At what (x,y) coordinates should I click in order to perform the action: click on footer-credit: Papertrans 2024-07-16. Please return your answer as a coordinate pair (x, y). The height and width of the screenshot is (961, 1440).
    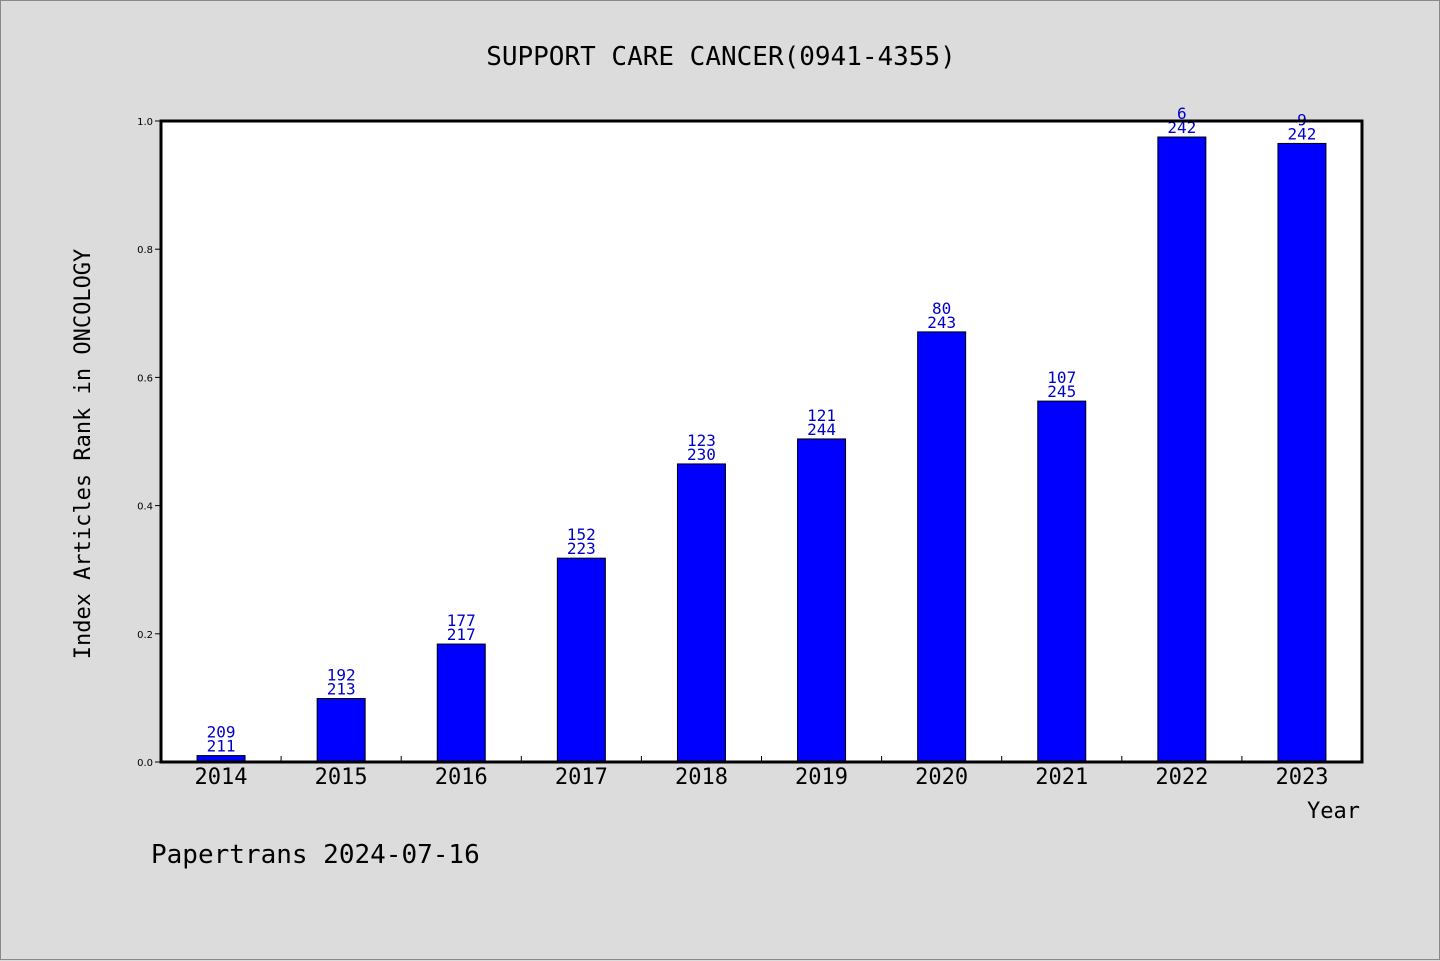
    Looking at the image, I should click on (315, 855).